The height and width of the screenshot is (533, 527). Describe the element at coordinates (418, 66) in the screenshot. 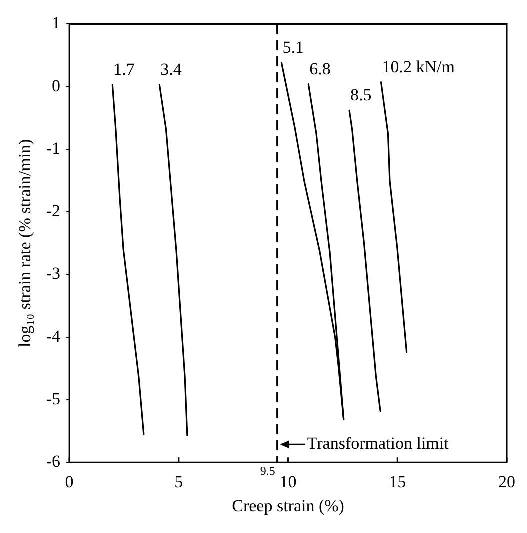

I see `series-label: 10.2 kN/m` at that location.